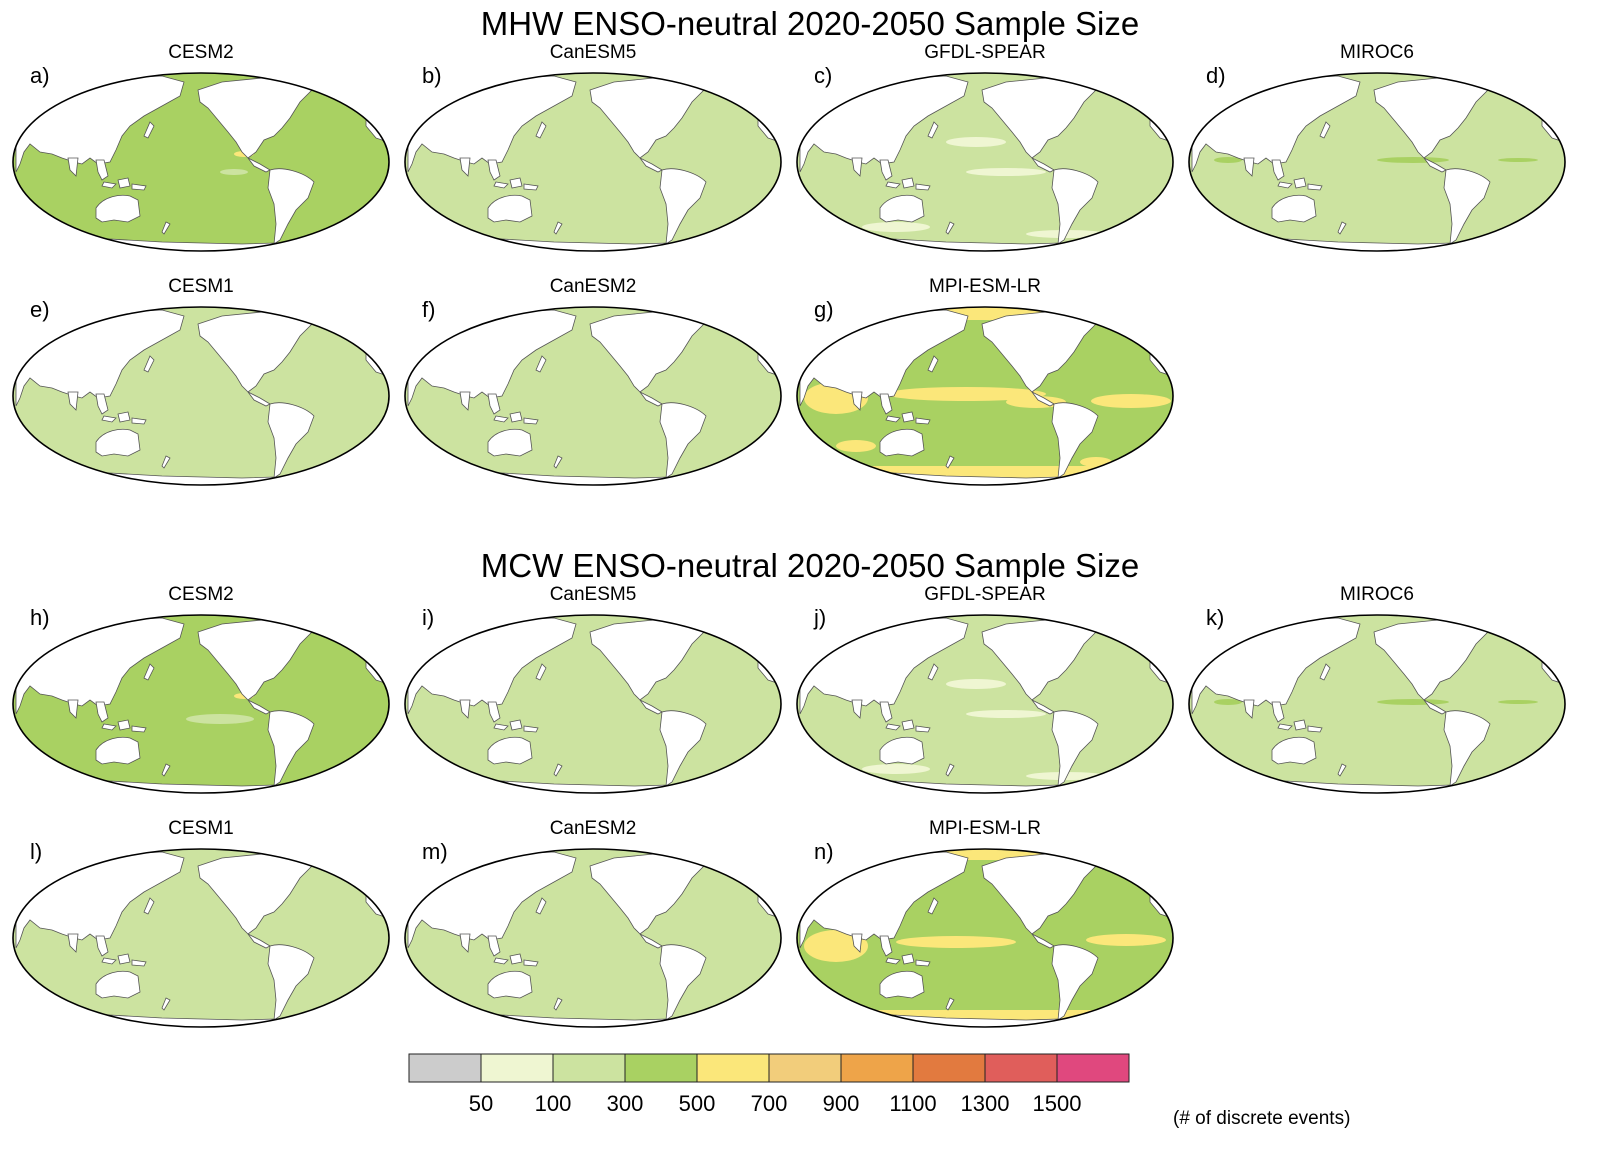 This screenshot has width=1620, height=1157. I want to click on mcw-section-title: MCW ENSO-neutral 2020-2050 Sample Size, so click(810, 565).